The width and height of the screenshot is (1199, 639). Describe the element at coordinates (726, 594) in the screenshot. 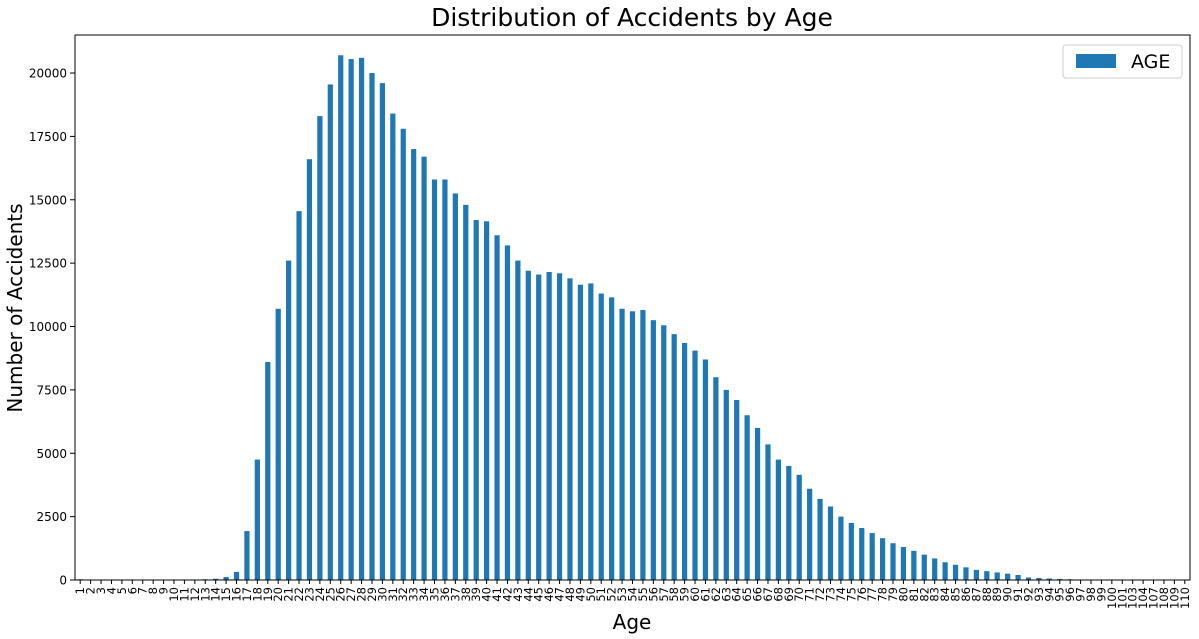

I see `x-tick-label: 63` at that location.